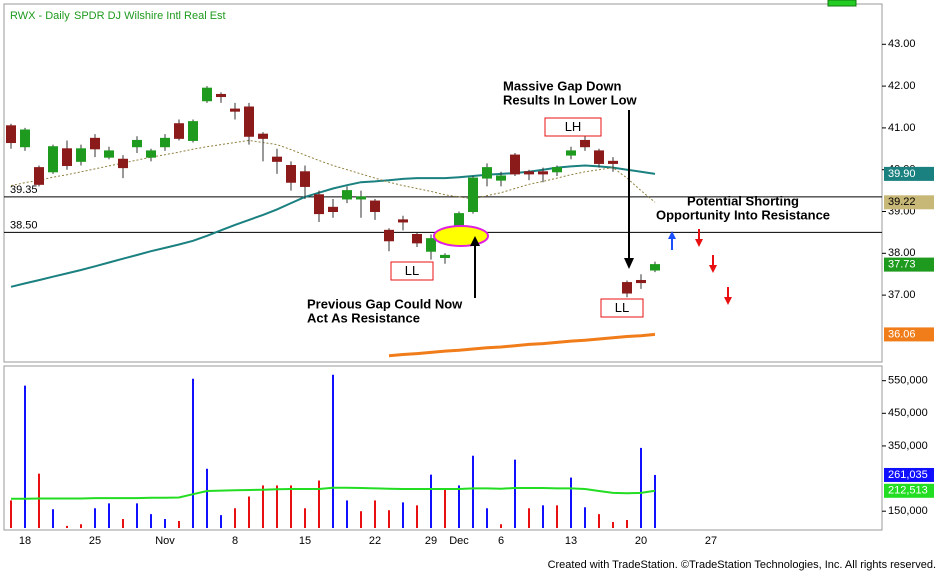  I want to click on y-tick-label: 38.00, so click(902, 253).